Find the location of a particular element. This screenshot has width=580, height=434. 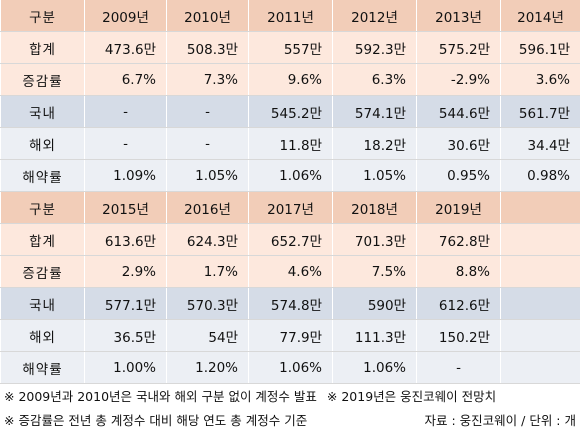

footnote-line-2: ※ 증감률은 전년 총 계정수 대비 해당 연도 총 계정수 기준 is located at coordinates (156, 420).